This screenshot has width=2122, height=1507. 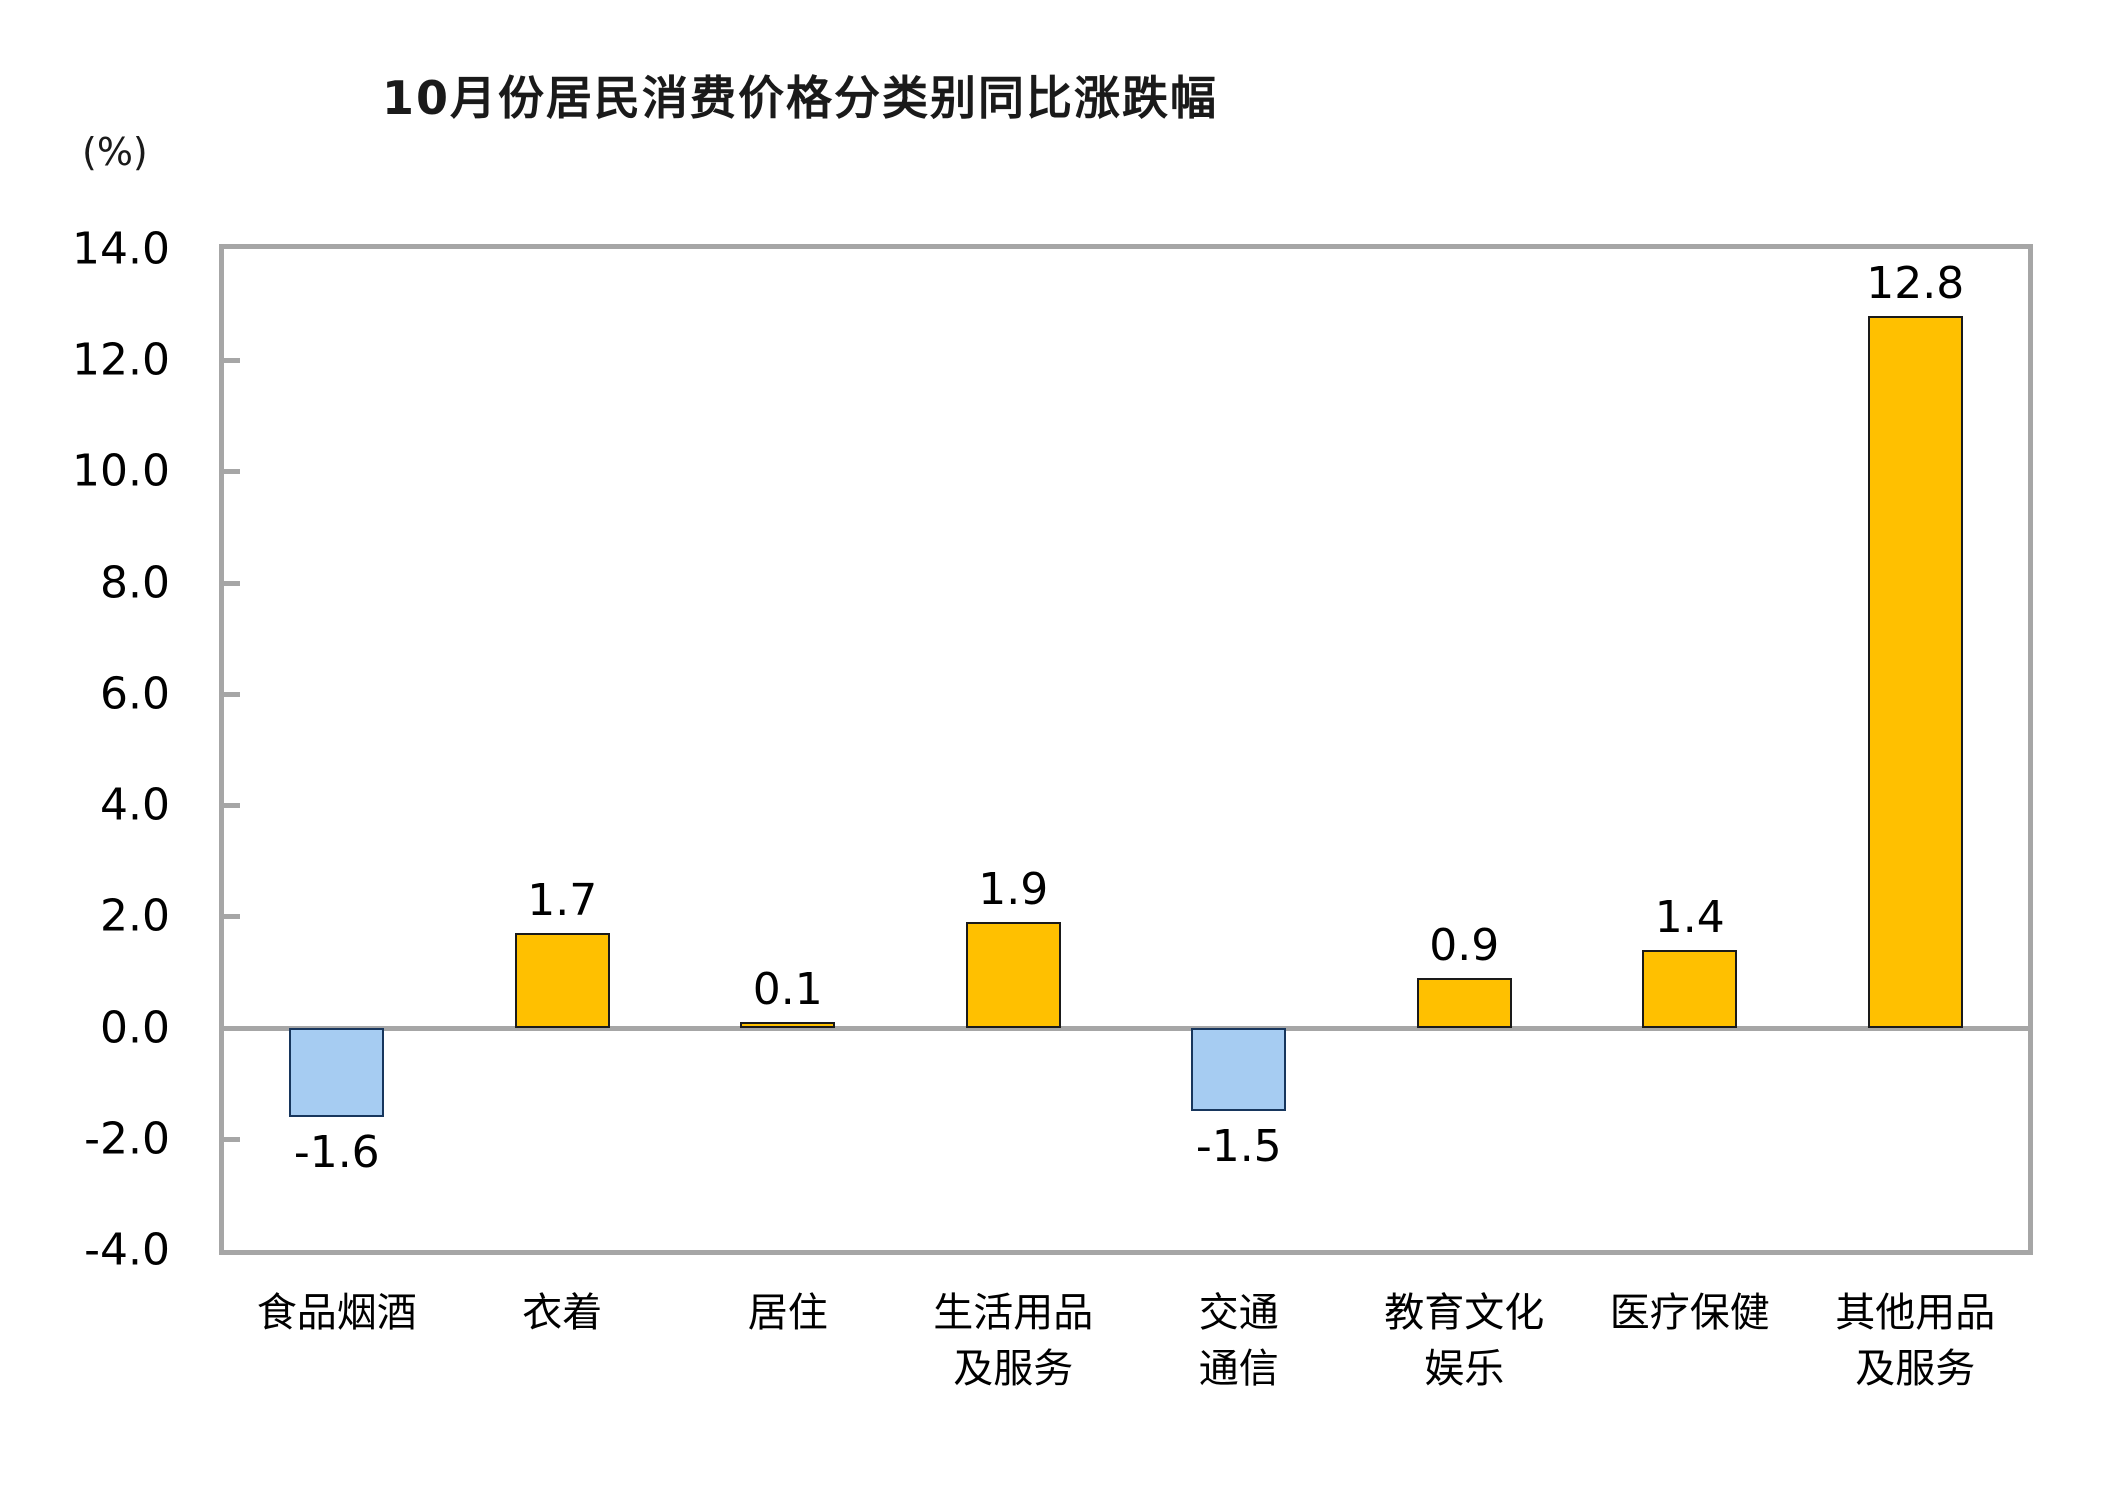 What do you see at coordinates (127, 1139) in the screenshot?
I see `y-tick-label: -2.0` at bounding box center [127, 1139].